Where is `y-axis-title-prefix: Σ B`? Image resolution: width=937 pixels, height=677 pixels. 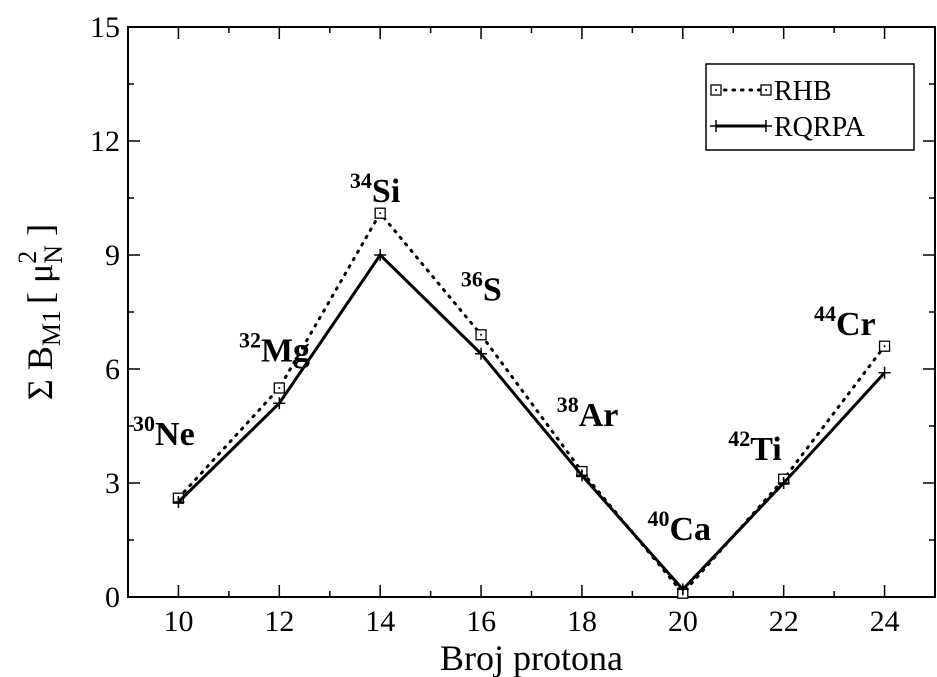 y-axis-title-prefix: Σ B is located at coordinates (40, 373).